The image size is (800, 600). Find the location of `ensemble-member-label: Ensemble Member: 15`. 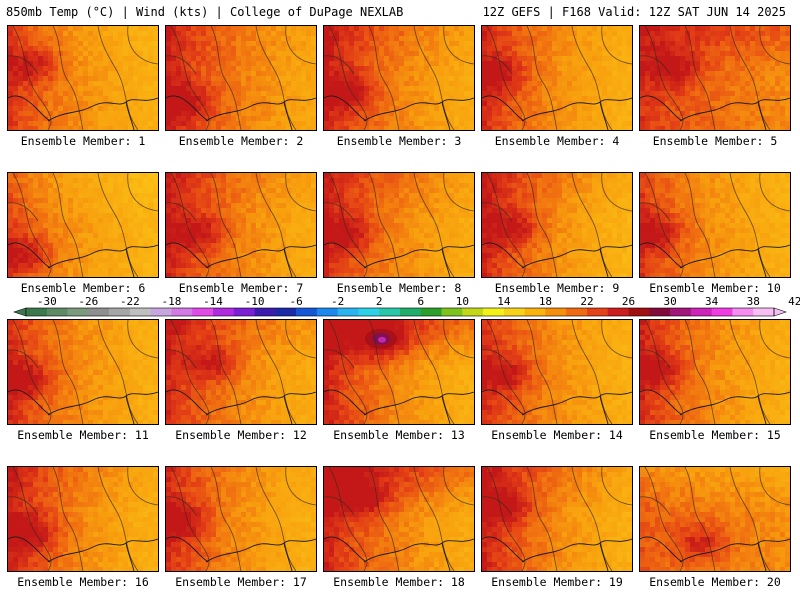

ensemble-member-label: Ensemble Member: 15 is located at coordinates (715, 435).